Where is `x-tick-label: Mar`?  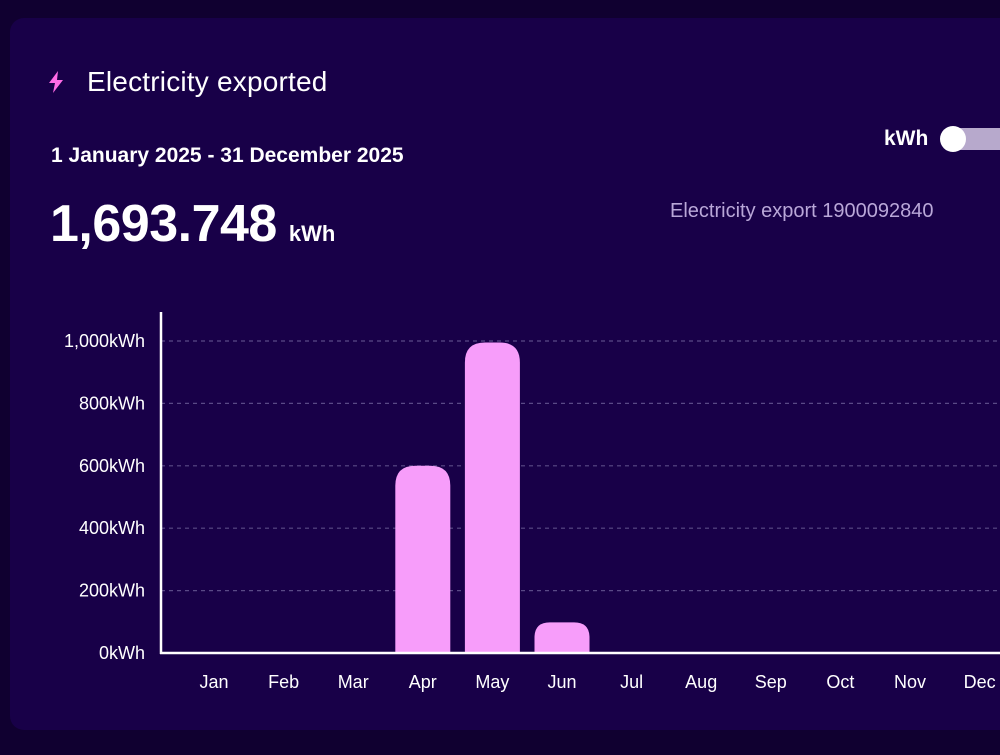 x-tick-label: Mar is located at coordinates (353, 682).